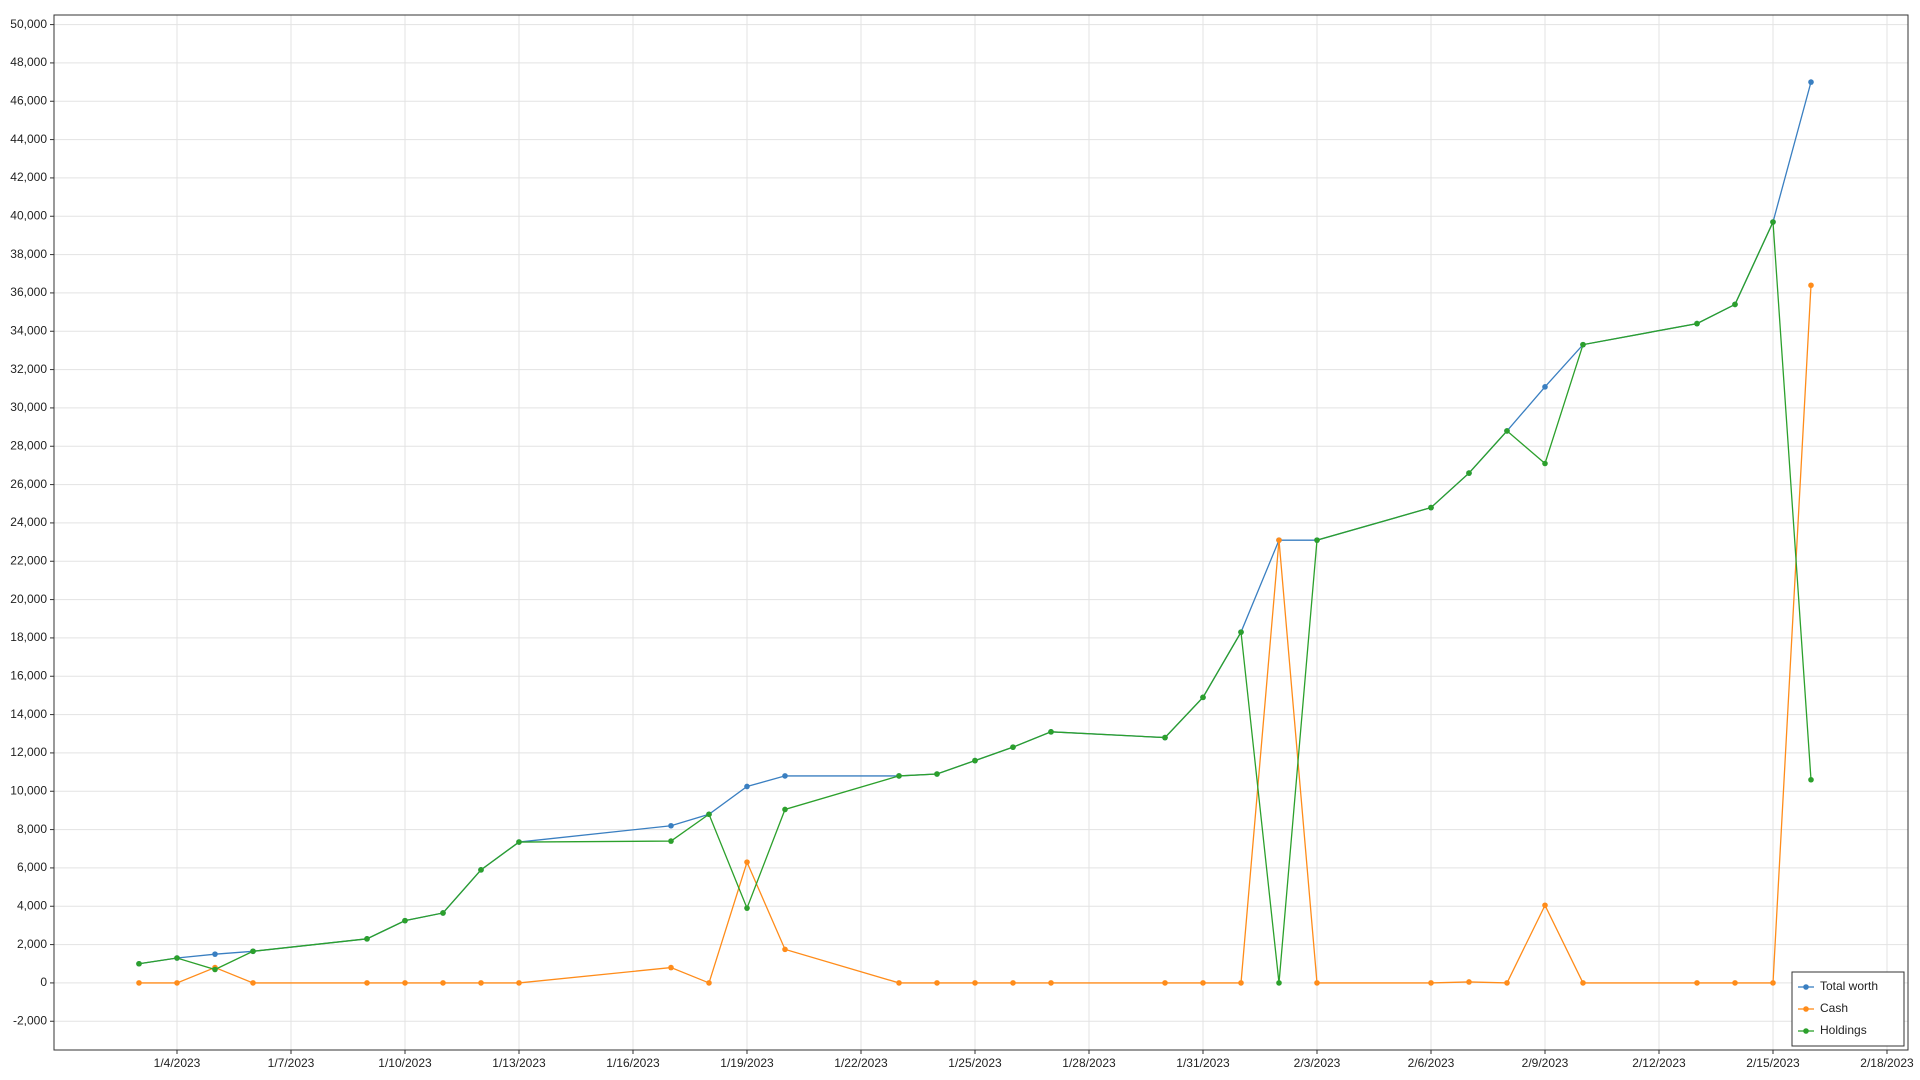 Image resolution: width=1920 pixels, height=1080 pixels. What do you see at coordinates (1849, 986) in the screenshot?
I see `legend-label: Total worth` at bounding box center [1849, 986].